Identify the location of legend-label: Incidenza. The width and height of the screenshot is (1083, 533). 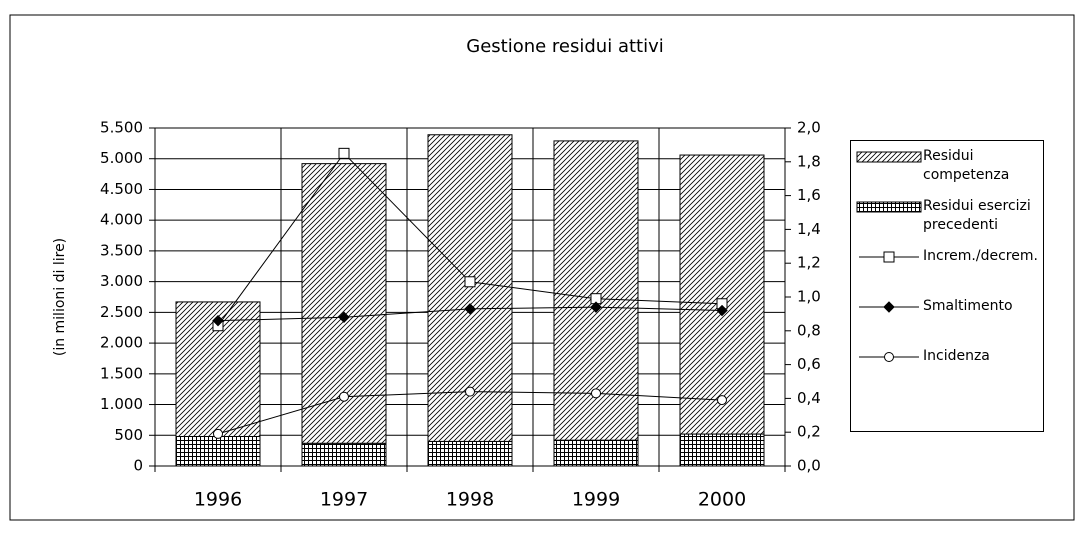
(956, 356).